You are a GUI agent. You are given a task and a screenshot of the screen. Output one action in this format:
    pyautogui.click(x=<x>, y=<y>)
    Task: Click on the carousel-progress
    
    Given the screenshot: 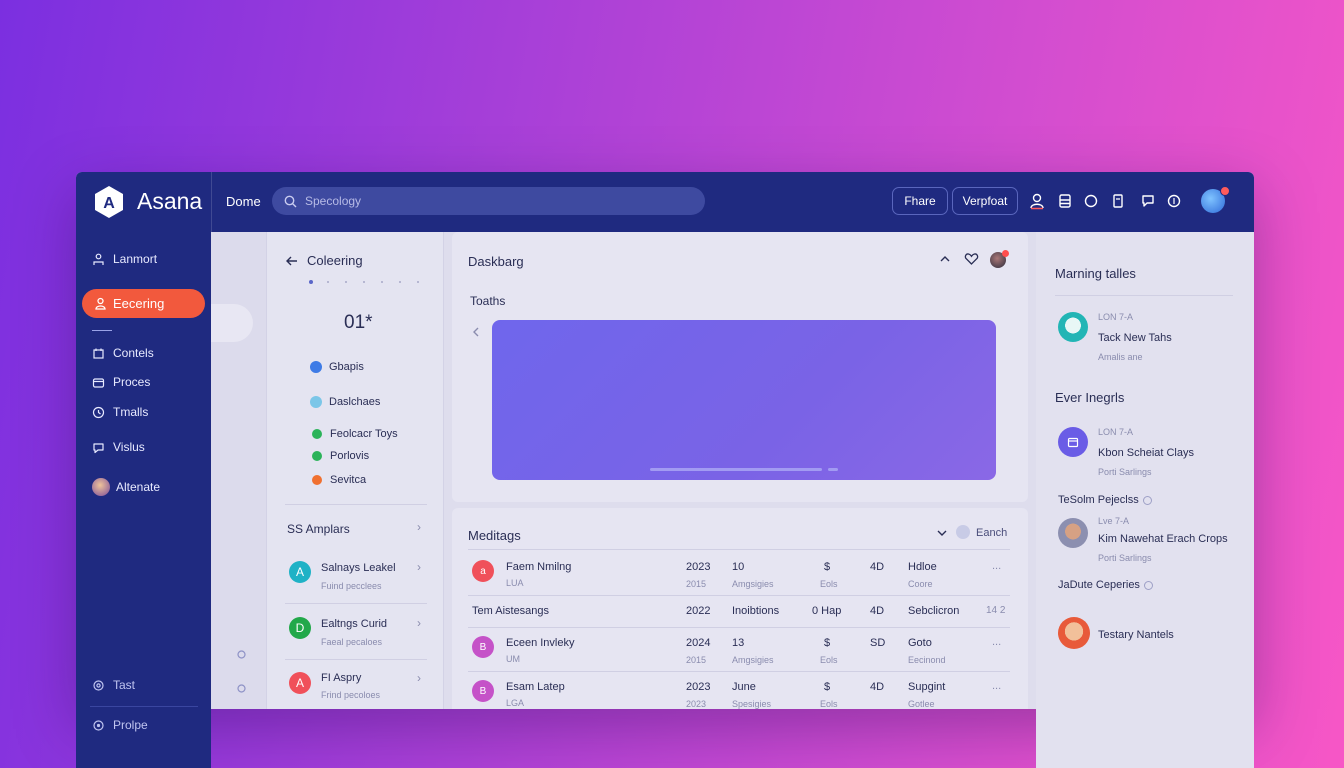 What is the action you would take?
    pyautogui.click(x=736, y=469)
    